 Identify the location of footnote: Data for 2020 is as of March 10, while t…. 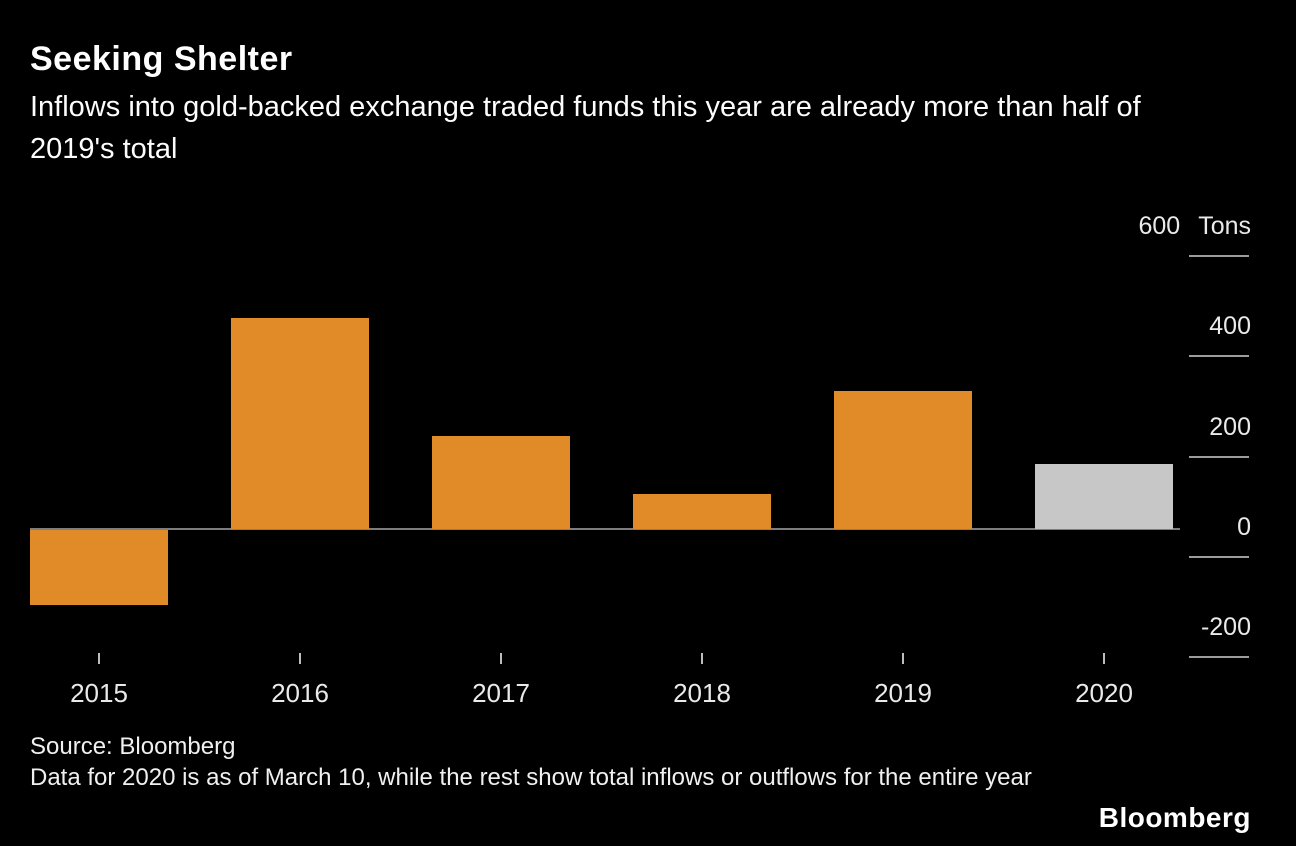
(531, 777).